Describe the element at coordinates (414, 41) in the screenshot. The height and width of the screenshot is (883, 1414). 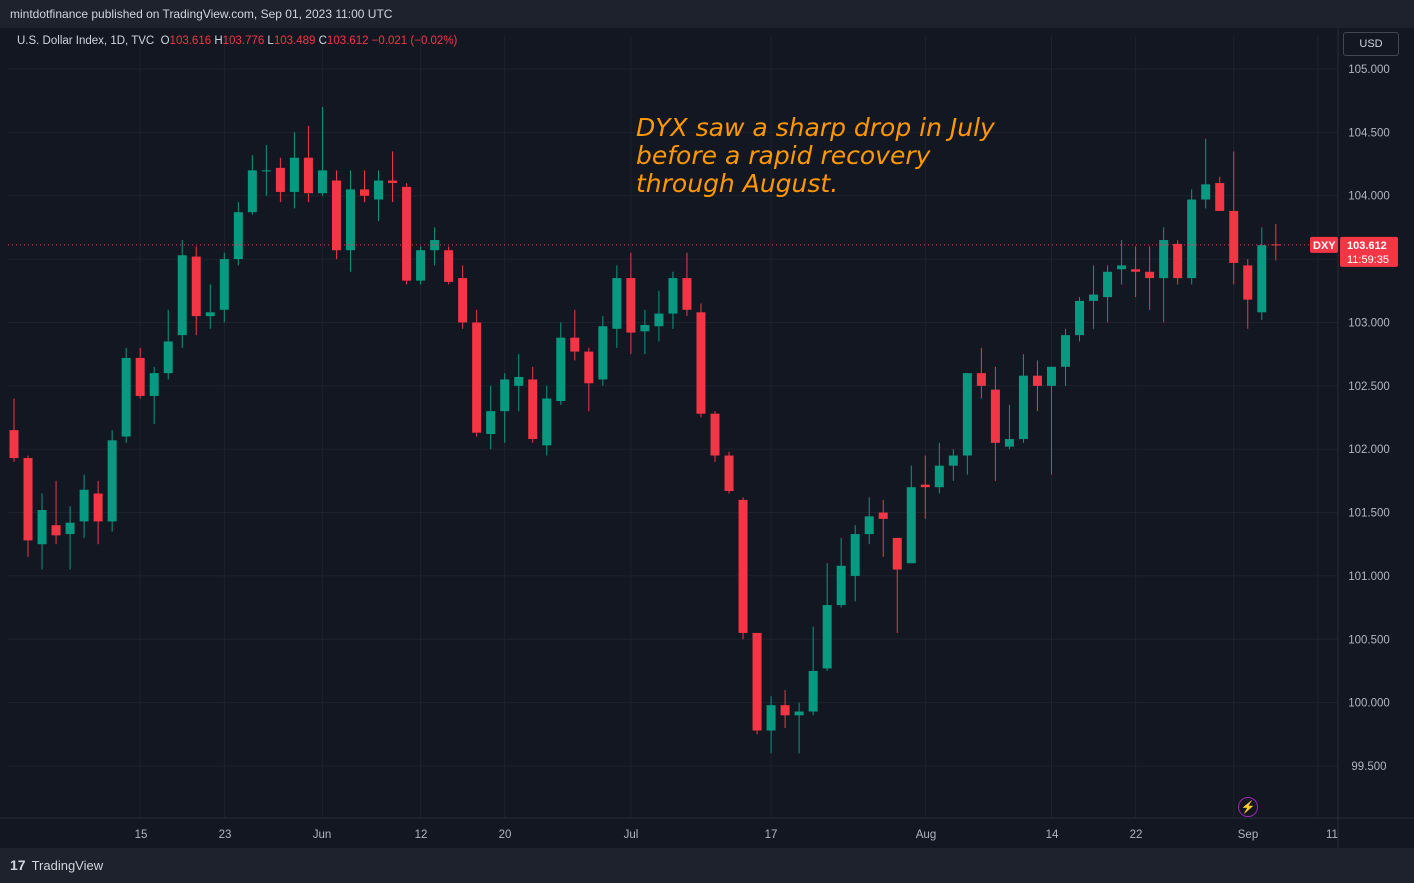
I see `change-value: −0.021 (−0.02%)` at that location.